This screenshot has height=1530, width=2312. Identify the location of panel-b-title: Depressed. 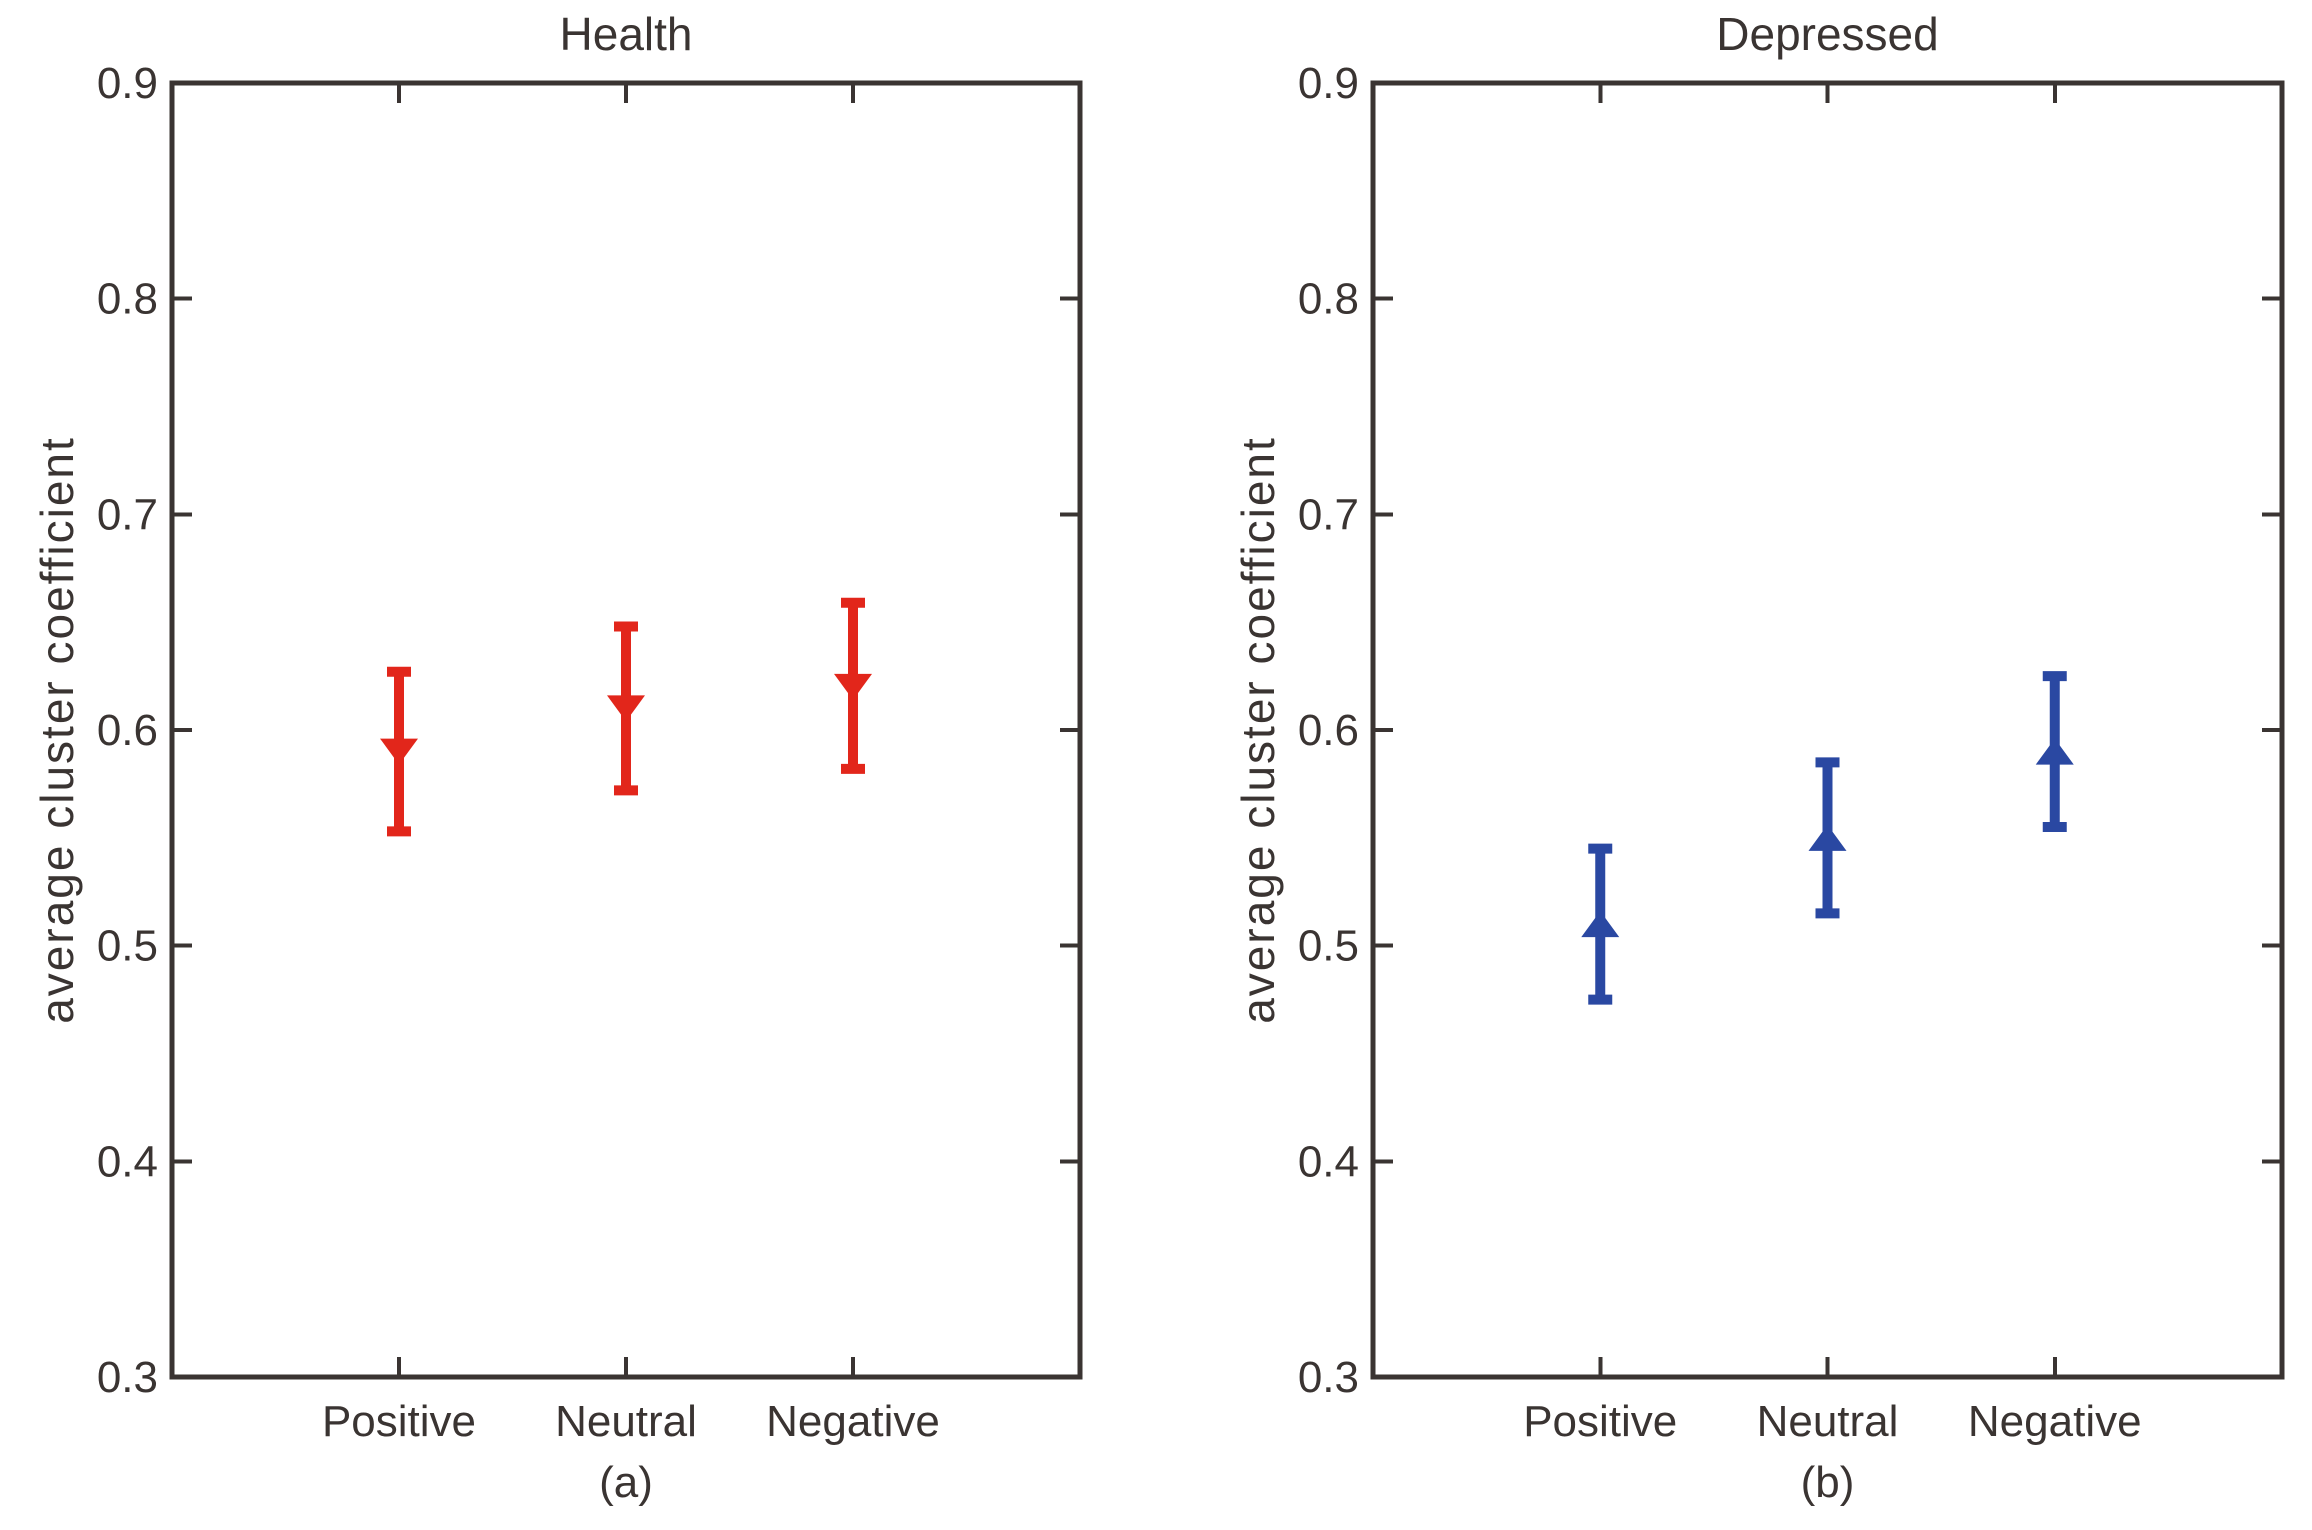
(1827, 34).